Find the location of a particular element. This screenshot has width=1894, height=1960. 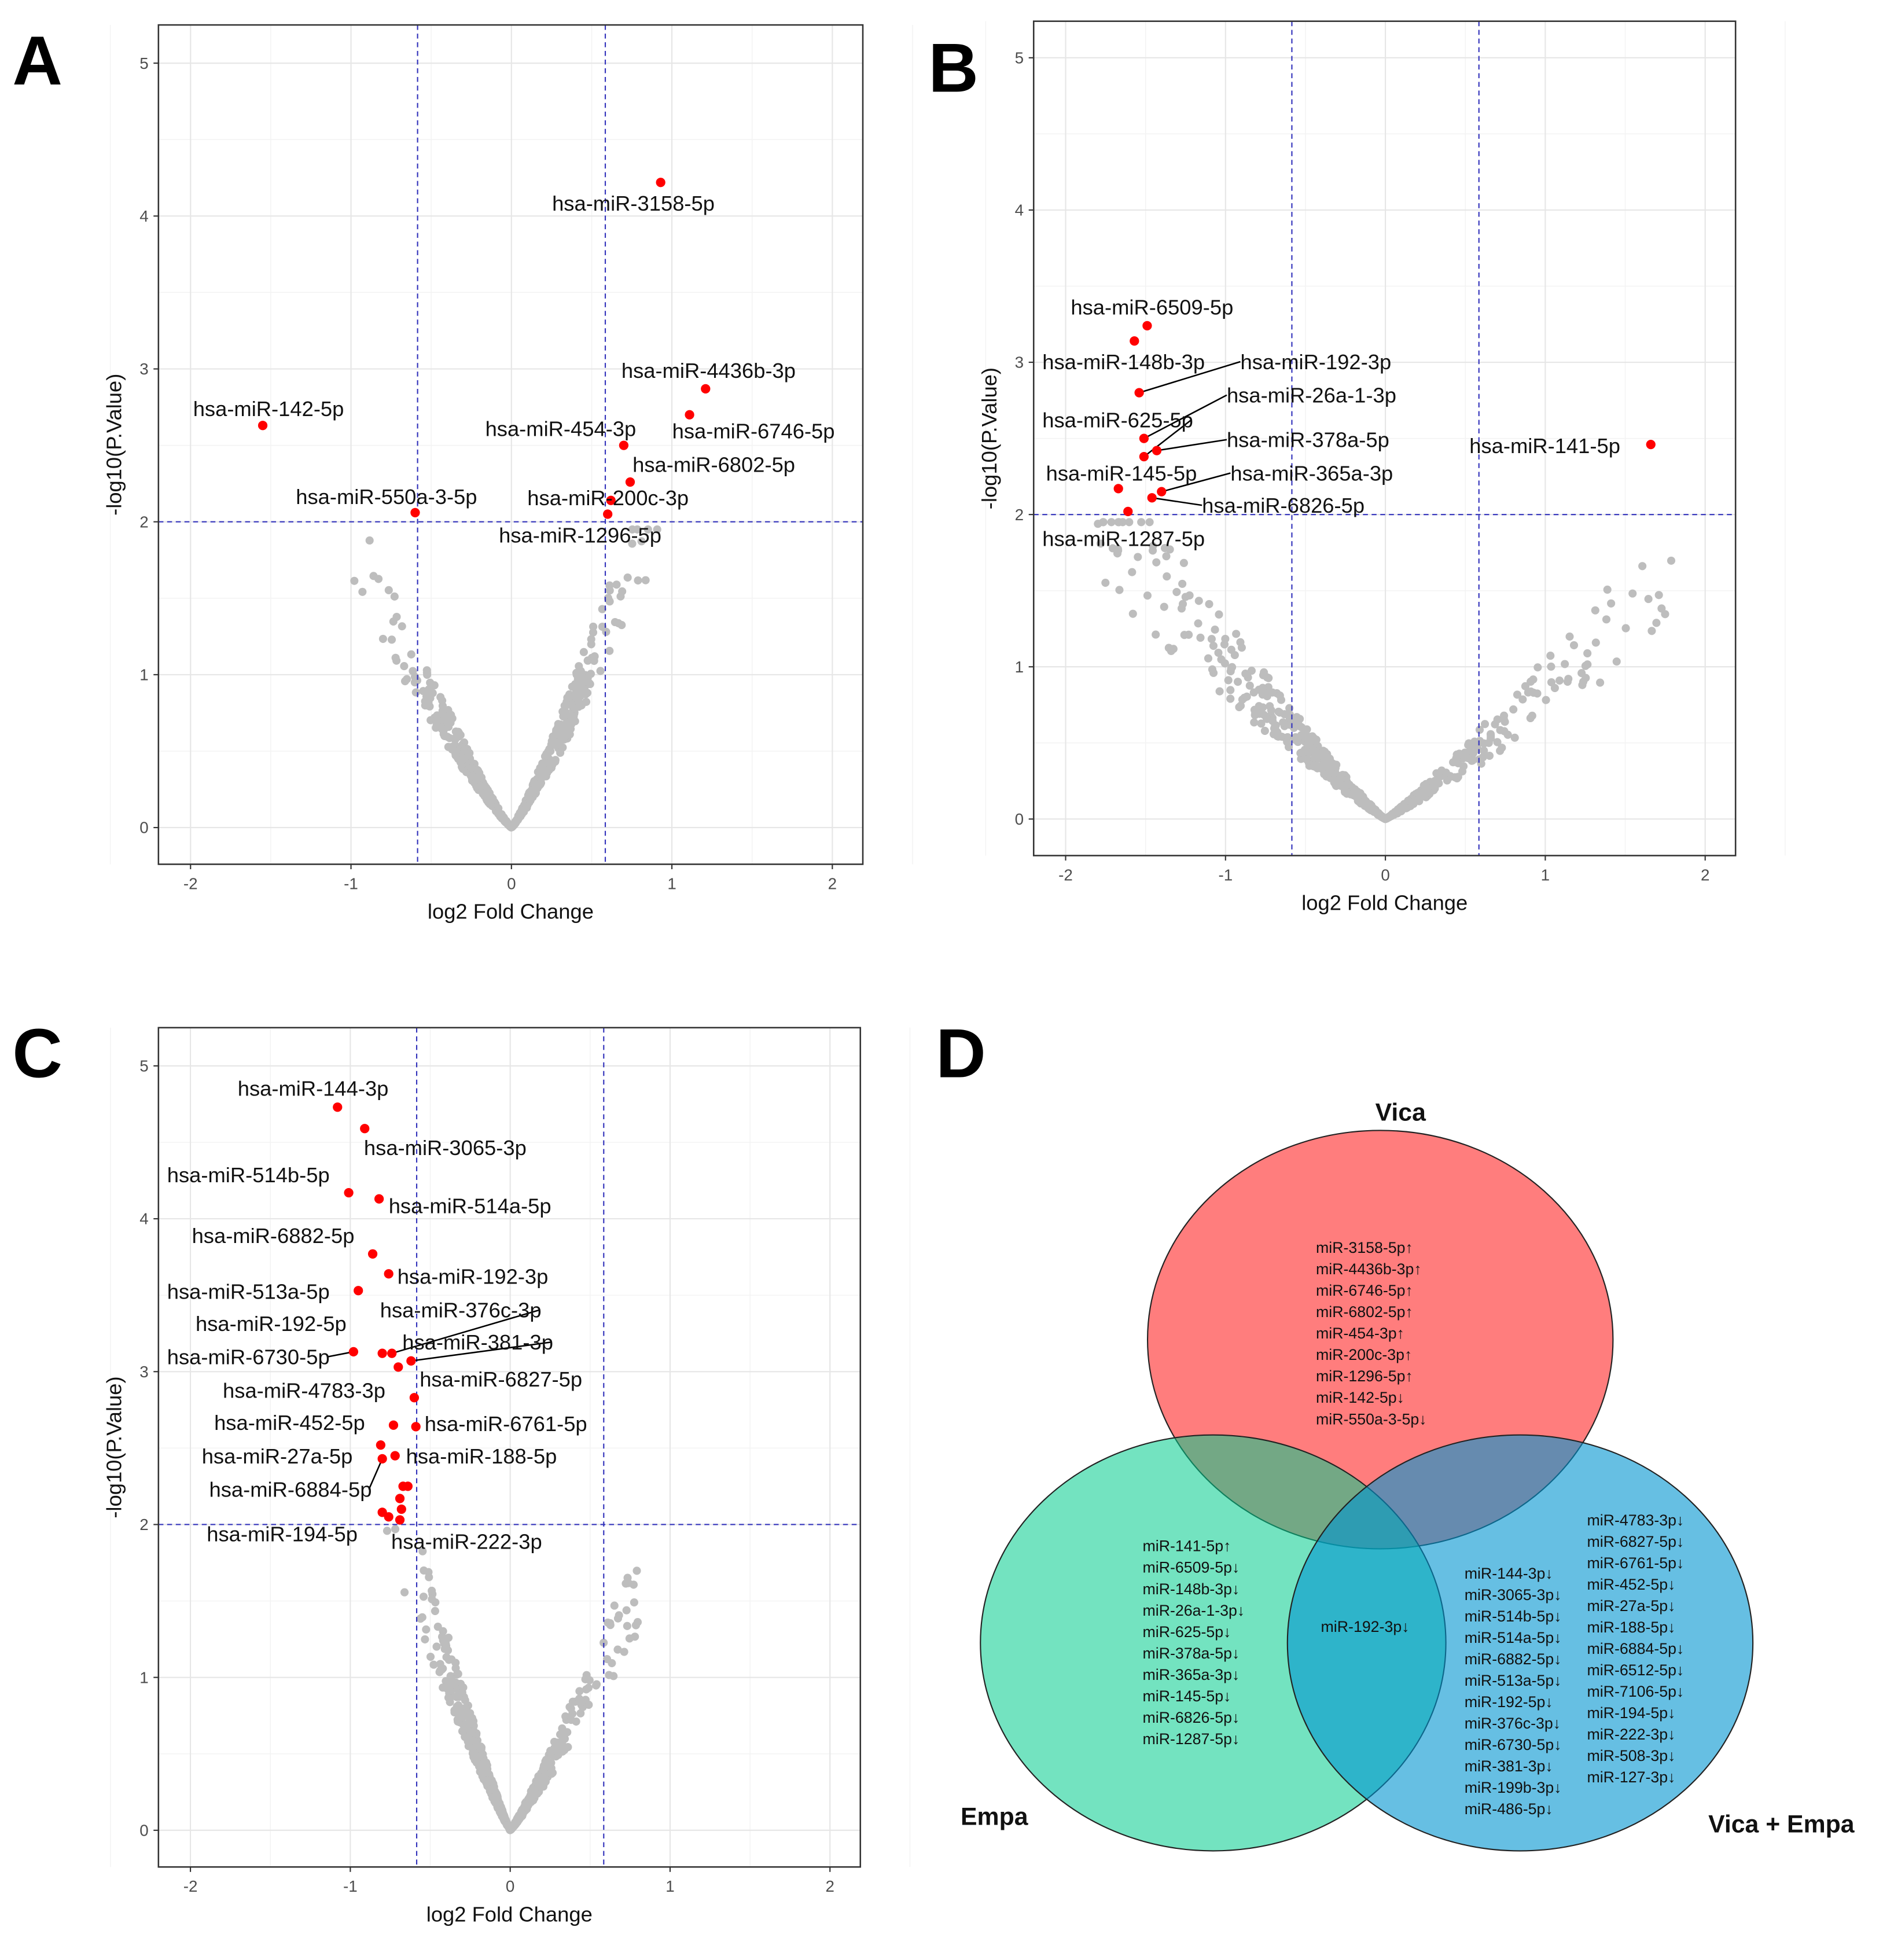

point-label: hsa-miR-376c-3p is located at coordinates (461, 1310).